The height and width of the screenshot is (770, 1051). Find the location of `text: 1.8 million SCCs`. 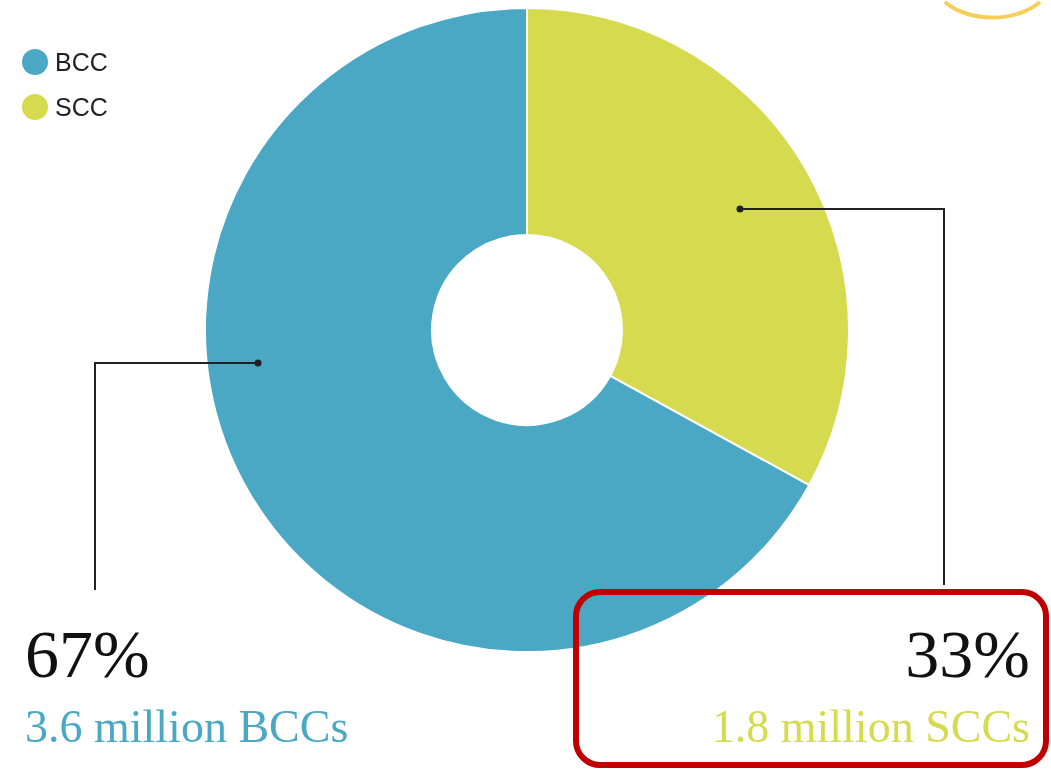

text: 1.8 million SCCs is located at coordinates (870, 726).